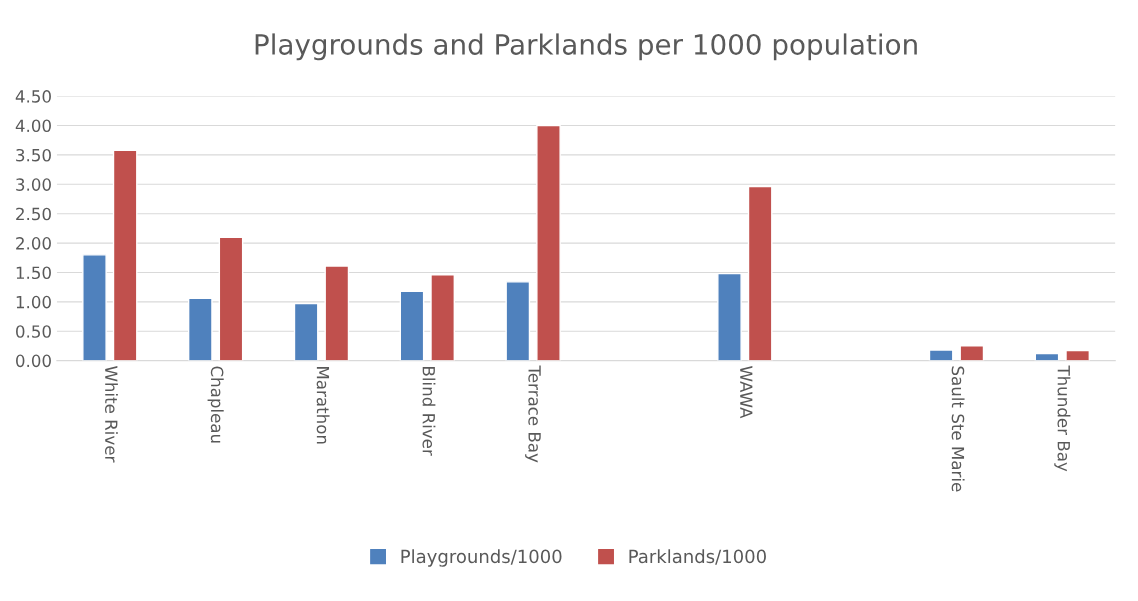 Image resolution: width=1138 pixels, height=601 pixels. What do you see at coordinates (323, 405) in the screenshot?
I see `x-tick-label: Marathon` at bounding box center [323, 405].